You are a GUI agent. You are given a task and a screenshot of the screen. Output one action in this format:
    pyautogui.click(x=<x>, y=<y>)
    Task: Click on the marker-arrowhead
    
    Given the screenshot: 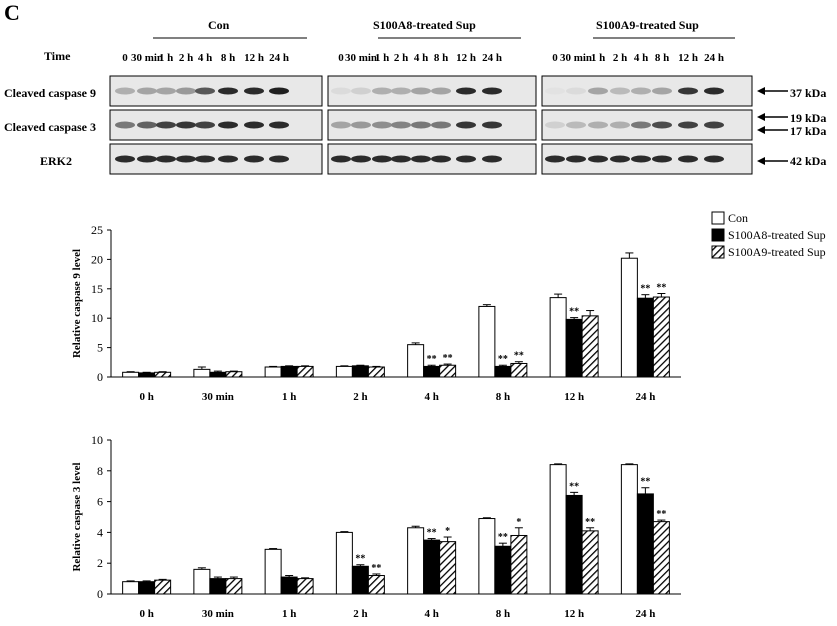 What is the action you would take?
    pyautogui.click(x=761, y=117)
    